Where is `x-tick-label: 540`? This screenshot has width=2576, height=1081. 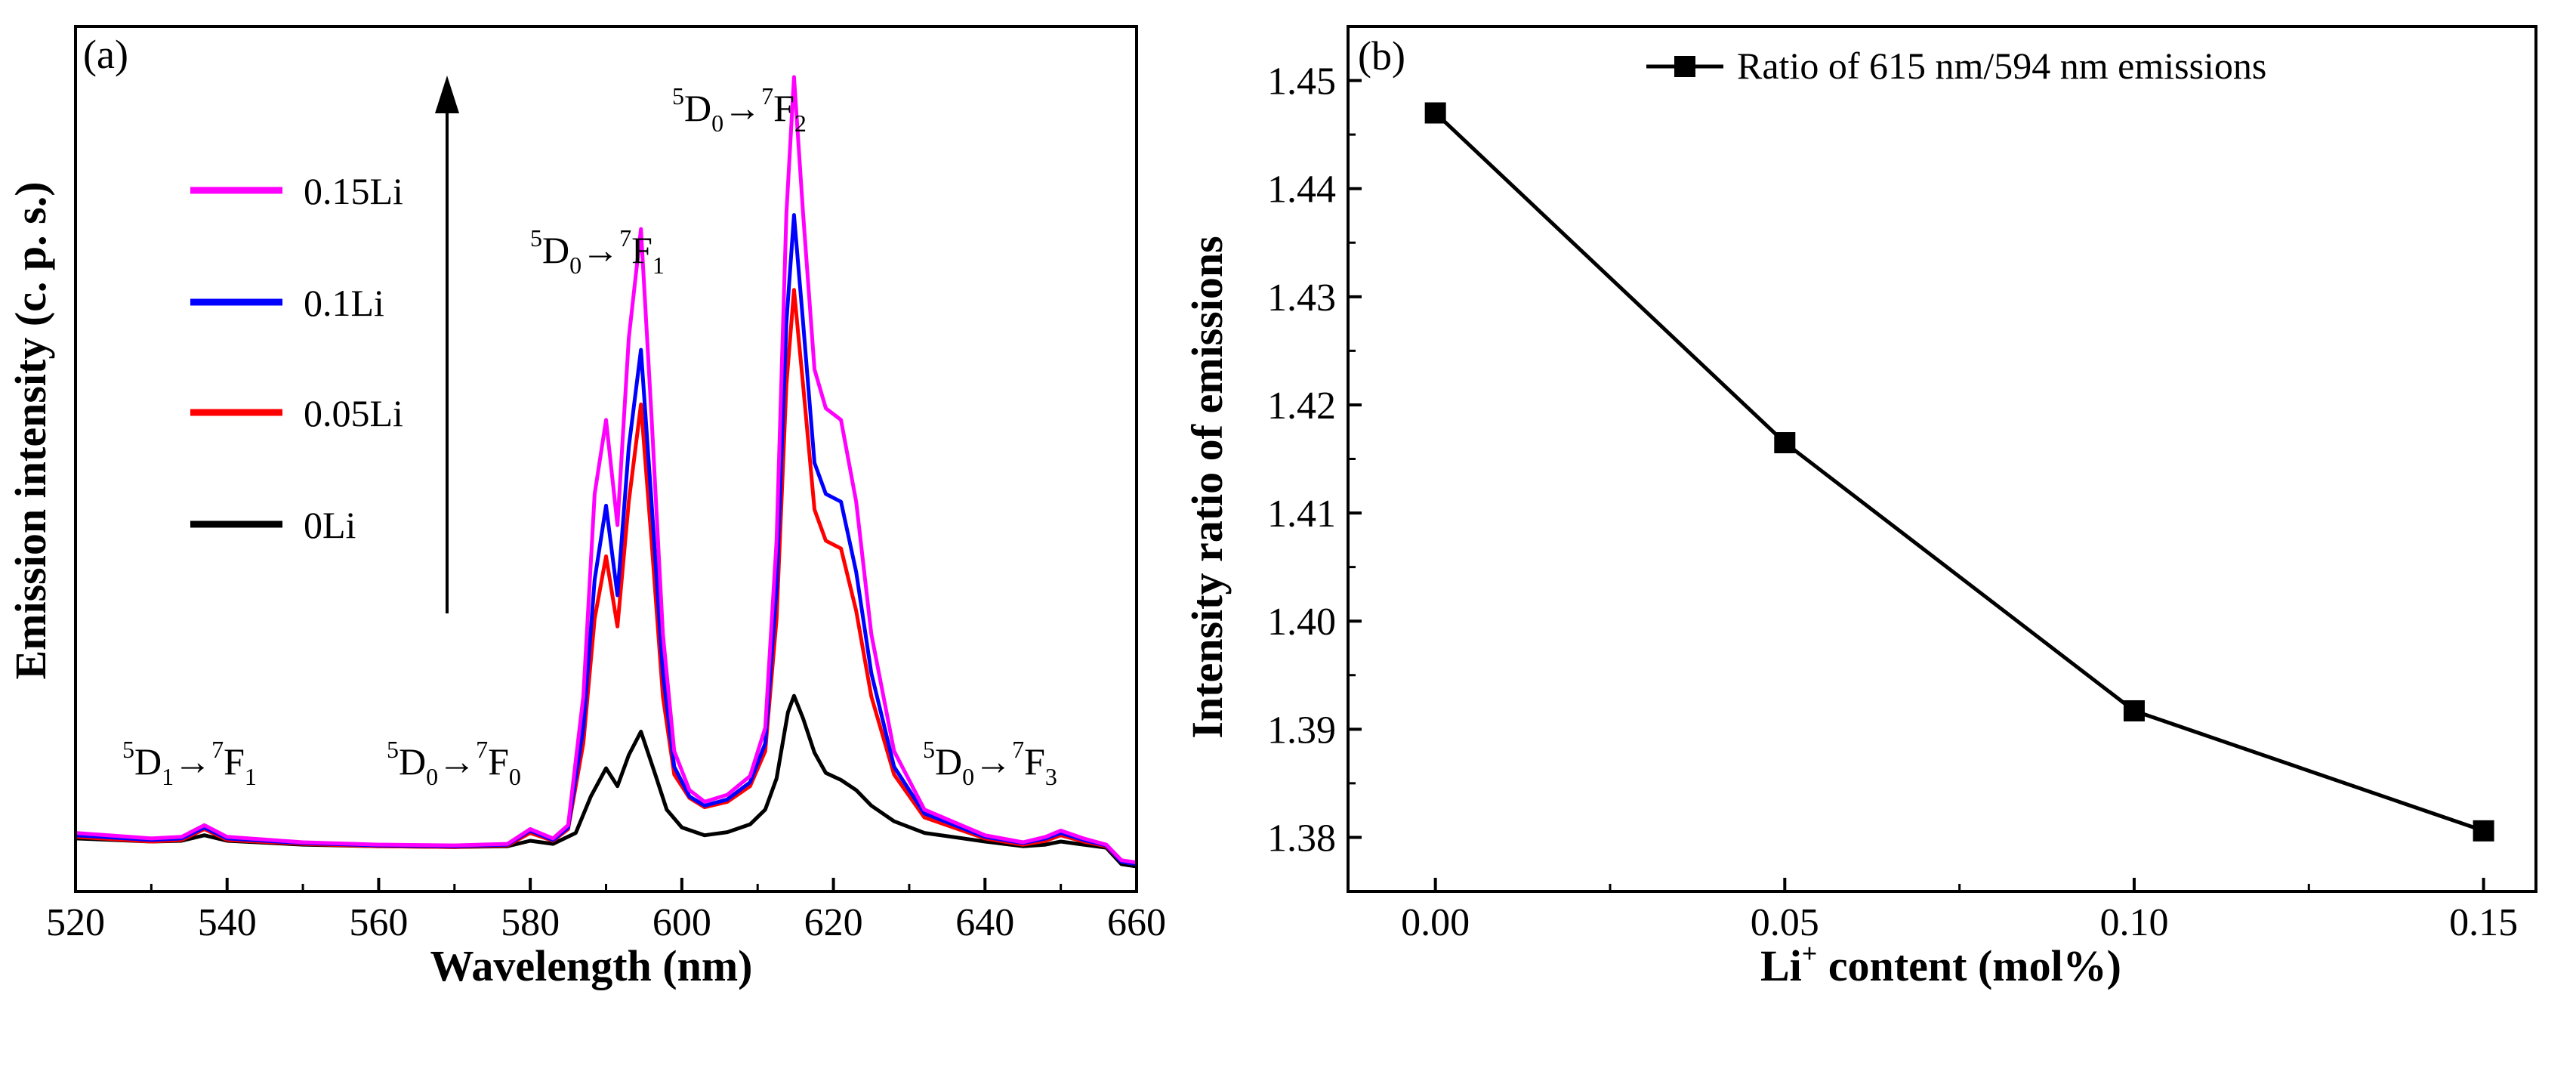 x-tick-label: 540 is located at coordinates (227, 922).